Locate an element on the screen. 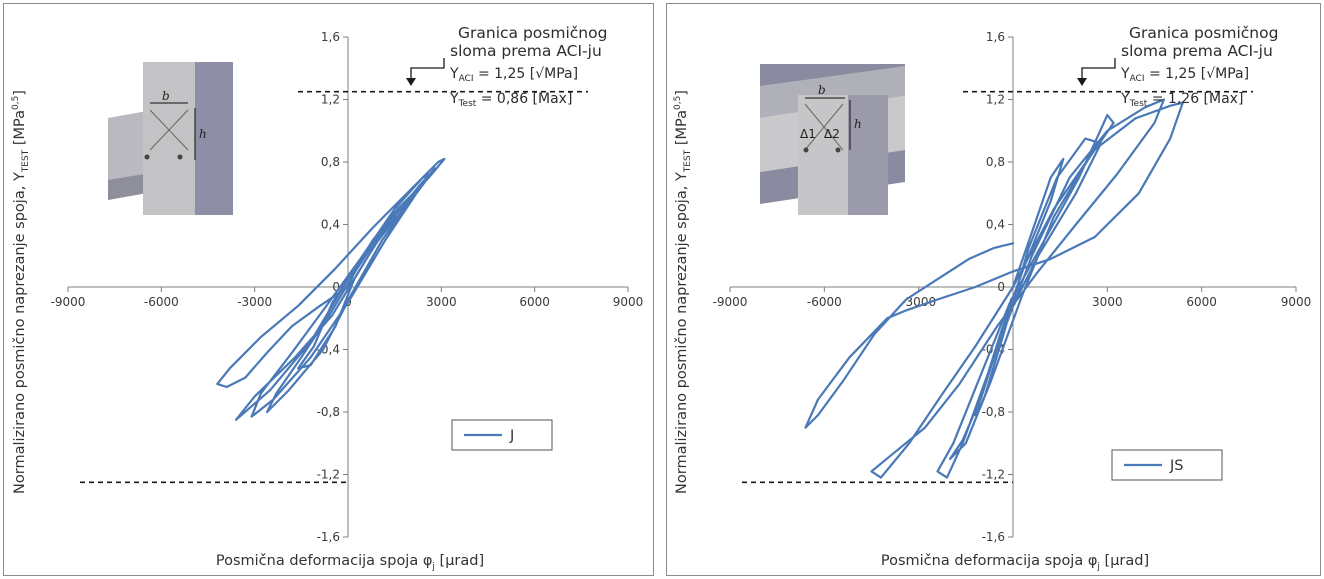 The width and height of the screenshot is (1324, 579). test-value-label: YTest = 1,26 [Max] is located at coordinates (1181, 100).